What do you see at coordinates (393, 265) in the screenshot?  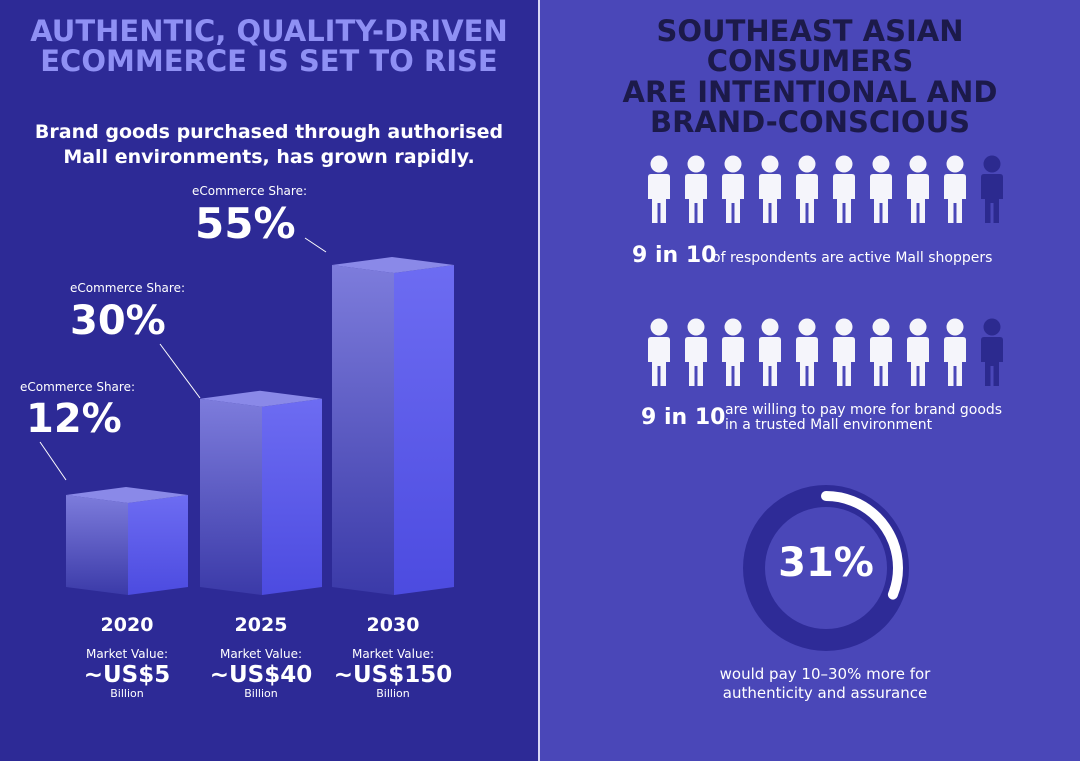 I see `bar-top-2030` at bounding box center [393, 265].